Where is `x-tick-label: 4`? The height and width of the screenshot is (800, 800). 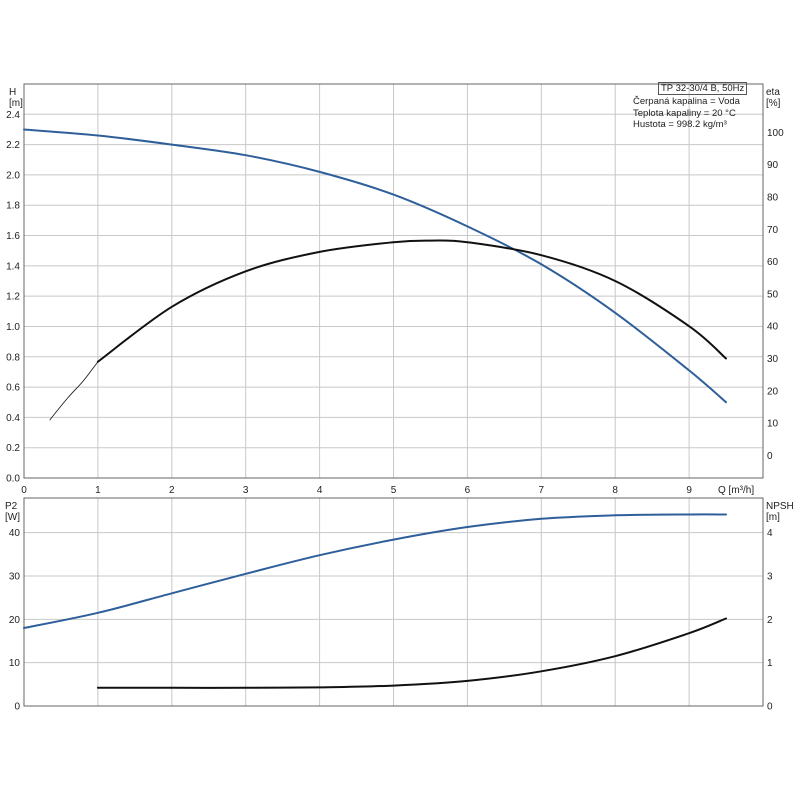 x-tick-label: 4 is located at coordinates (320, 490).